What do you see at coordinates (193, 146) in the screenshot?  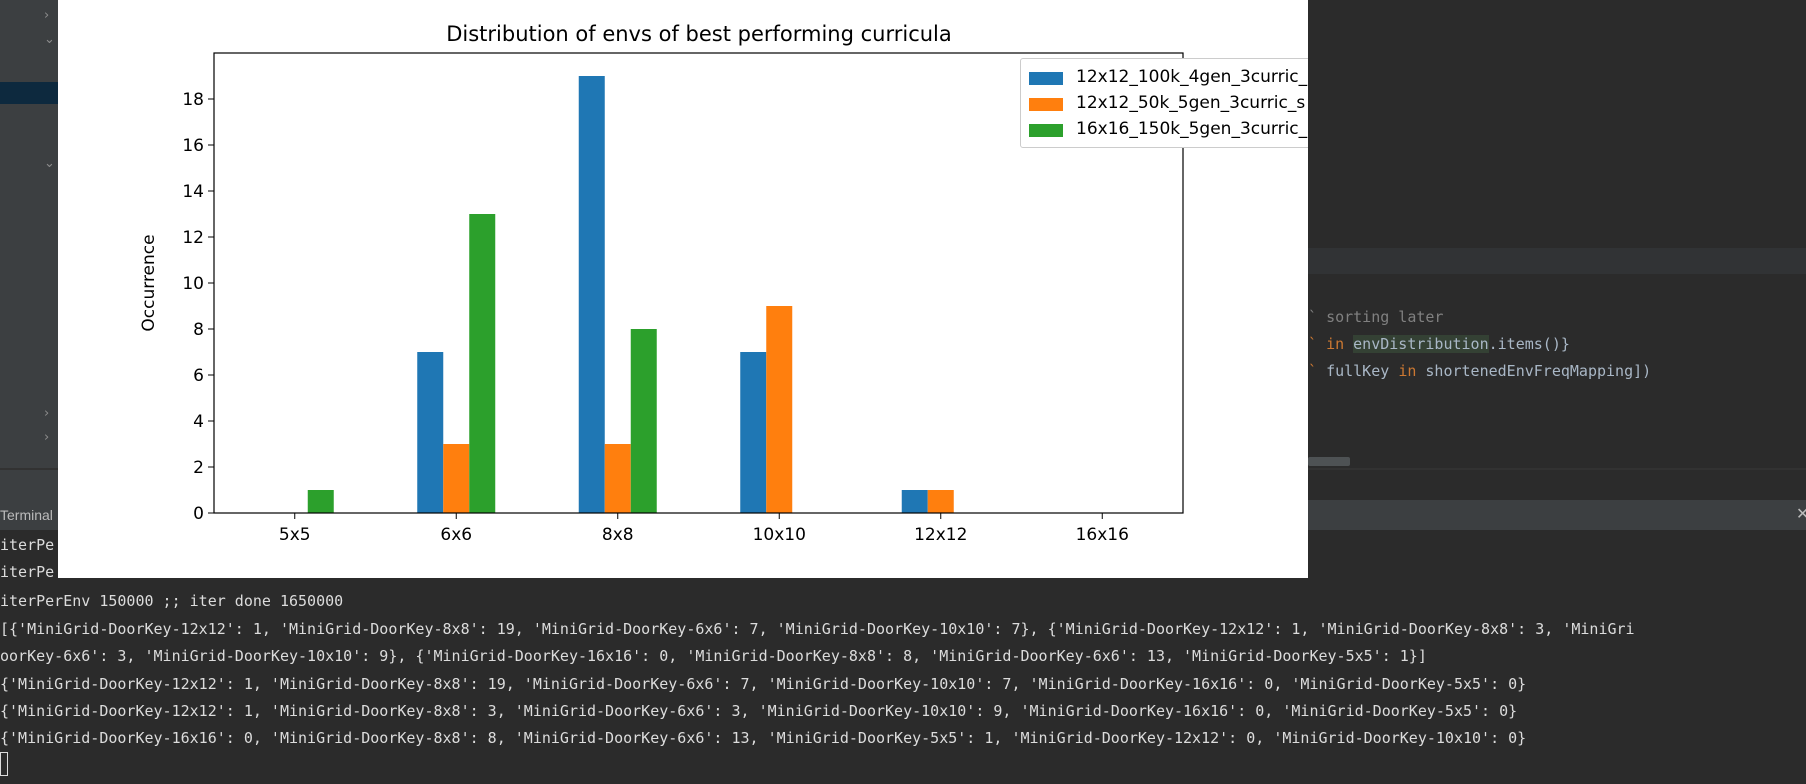 I see `y-tick-label: 16` at bounding box center [193, 146].